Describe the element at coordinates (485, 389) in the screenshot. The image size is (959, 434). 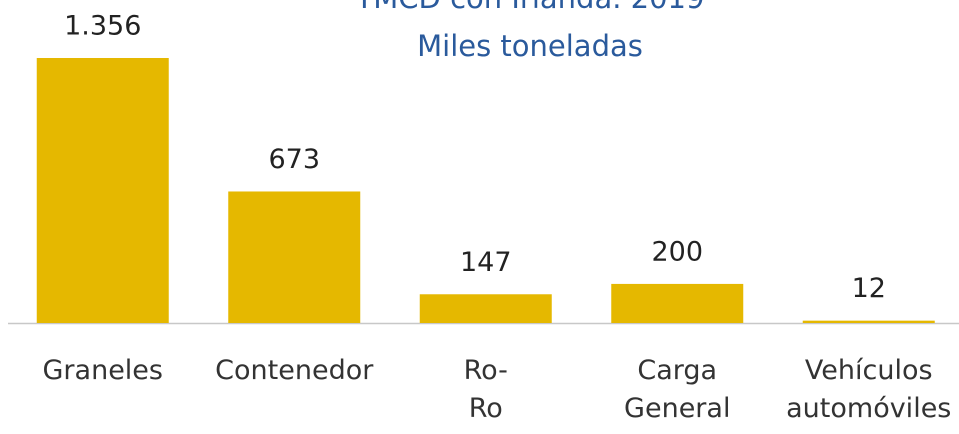
I see `x-tick-label: Ro-Ro` at that location.